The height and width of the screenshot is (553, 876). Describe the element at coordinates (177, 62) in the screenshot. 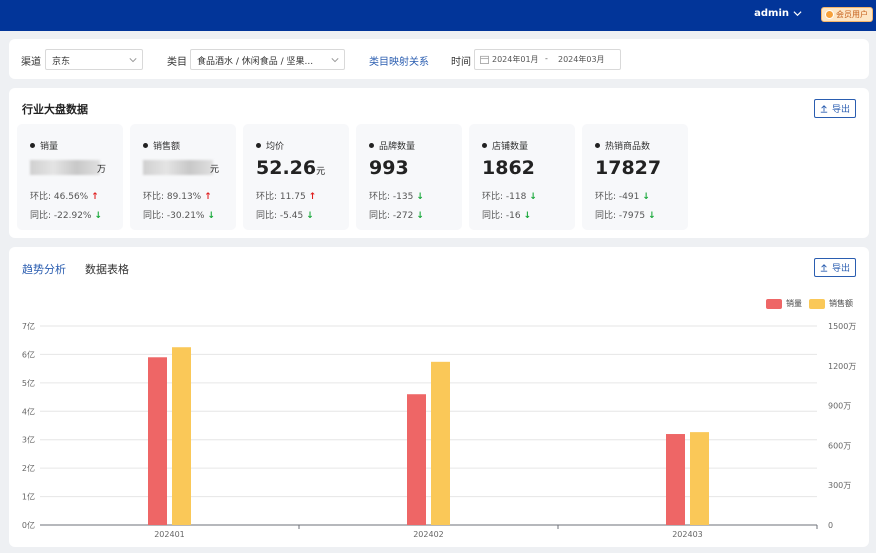

I see `category-label: 类目` at that location.